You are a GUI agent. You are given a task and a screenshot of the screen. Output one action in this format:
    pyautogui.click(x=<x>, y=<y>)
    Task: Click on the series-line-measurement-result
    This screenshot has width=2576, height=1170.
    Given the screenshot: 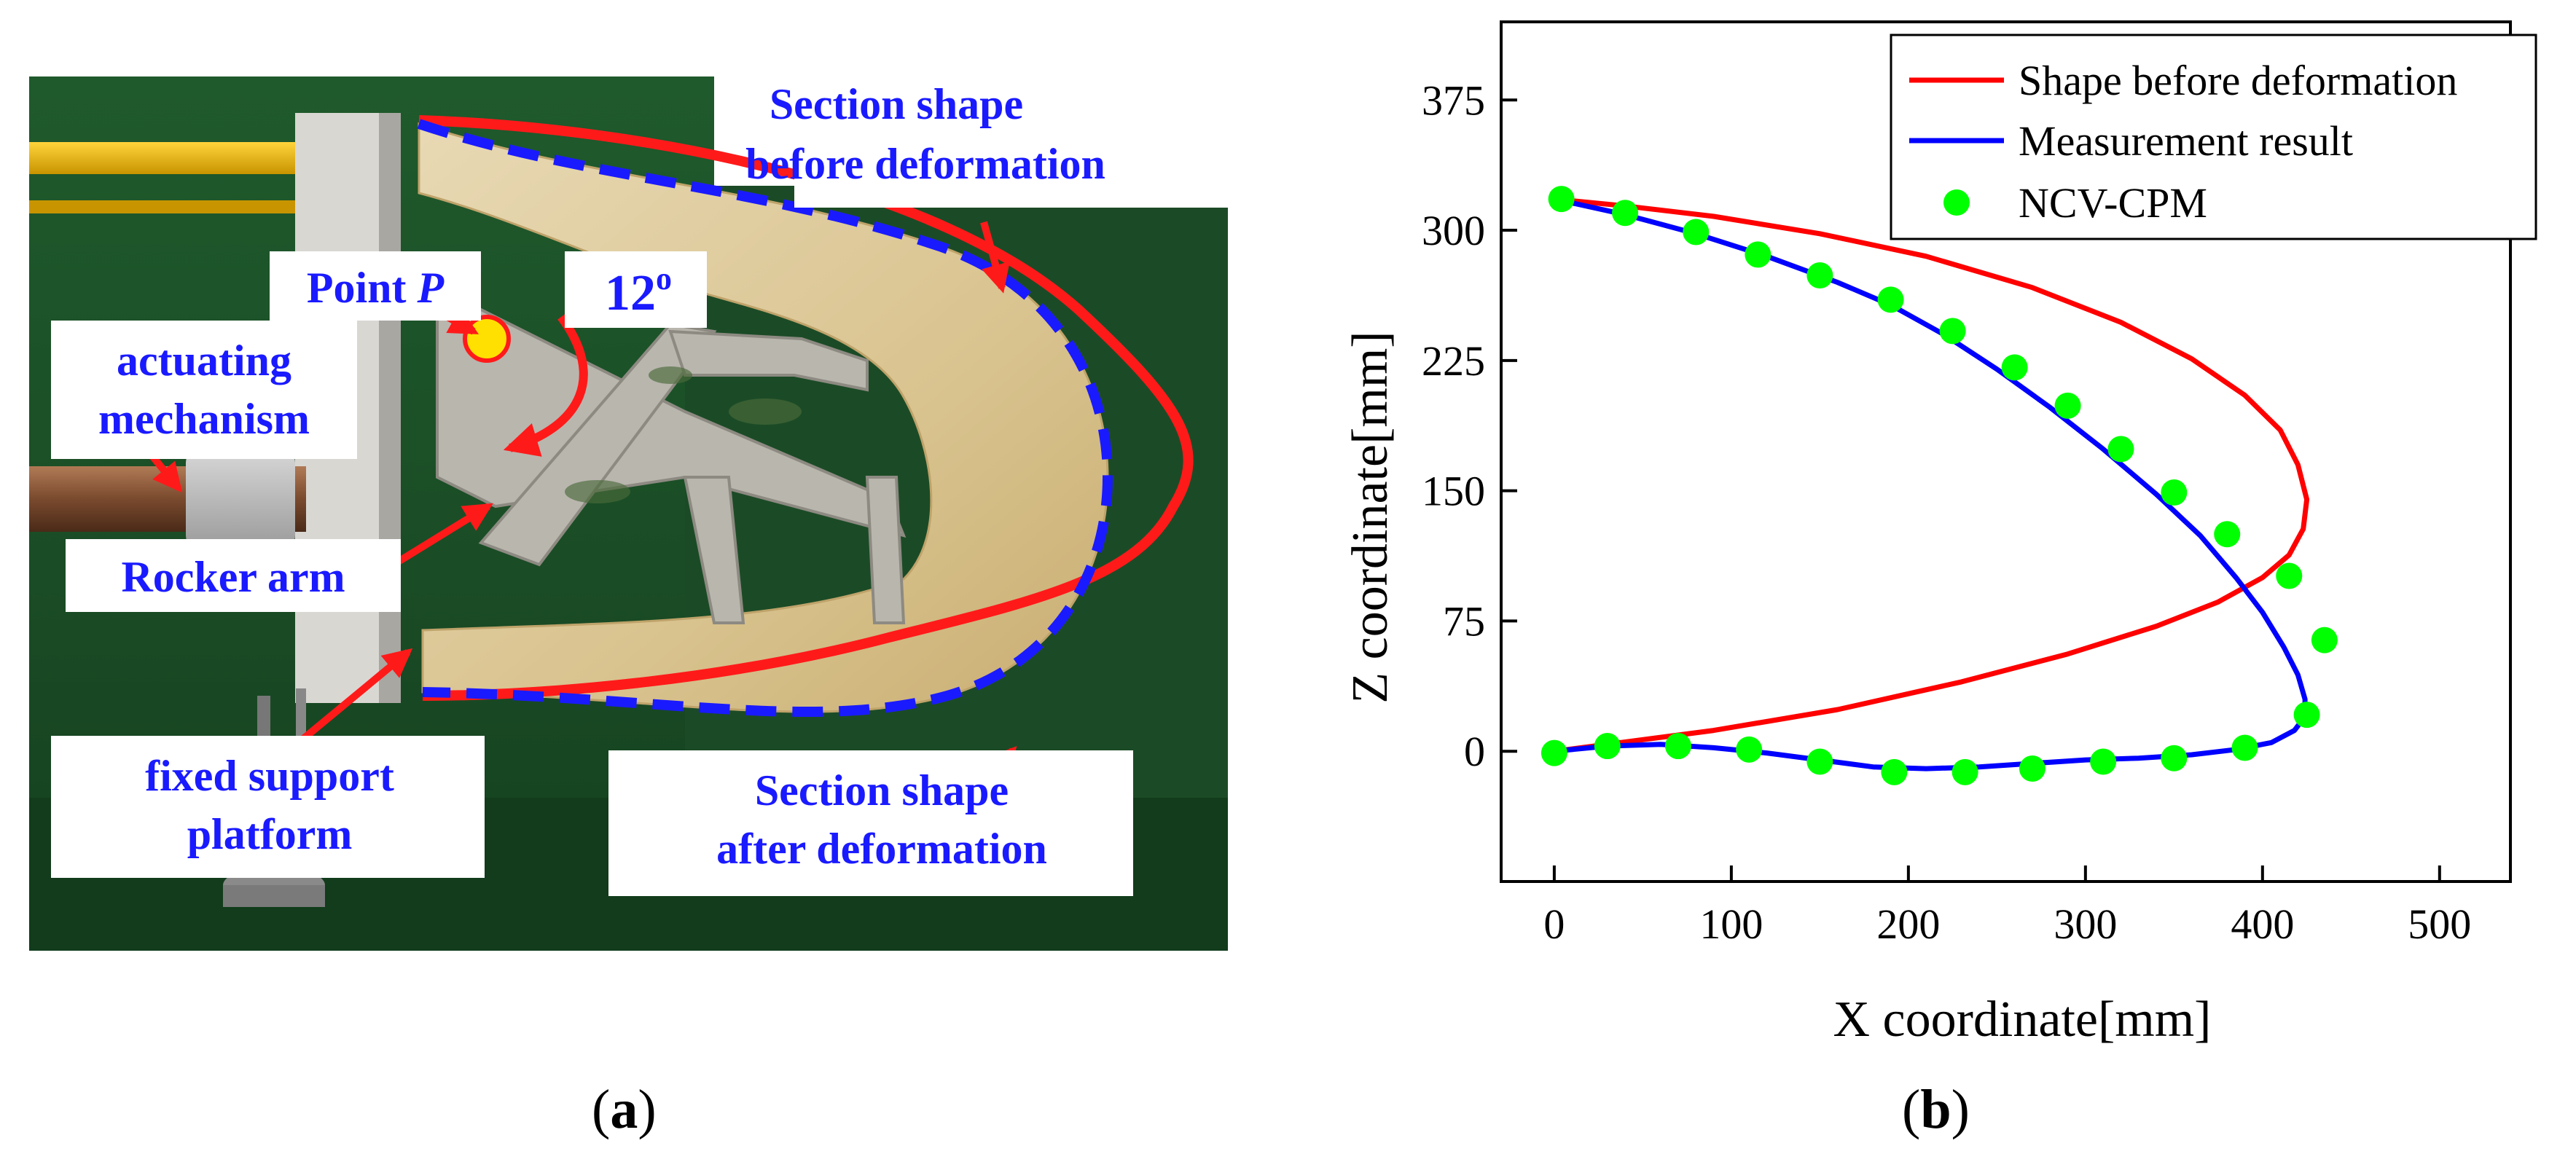 What is the action you would take?
    pyautogui.click(x=1929, y=484)
    